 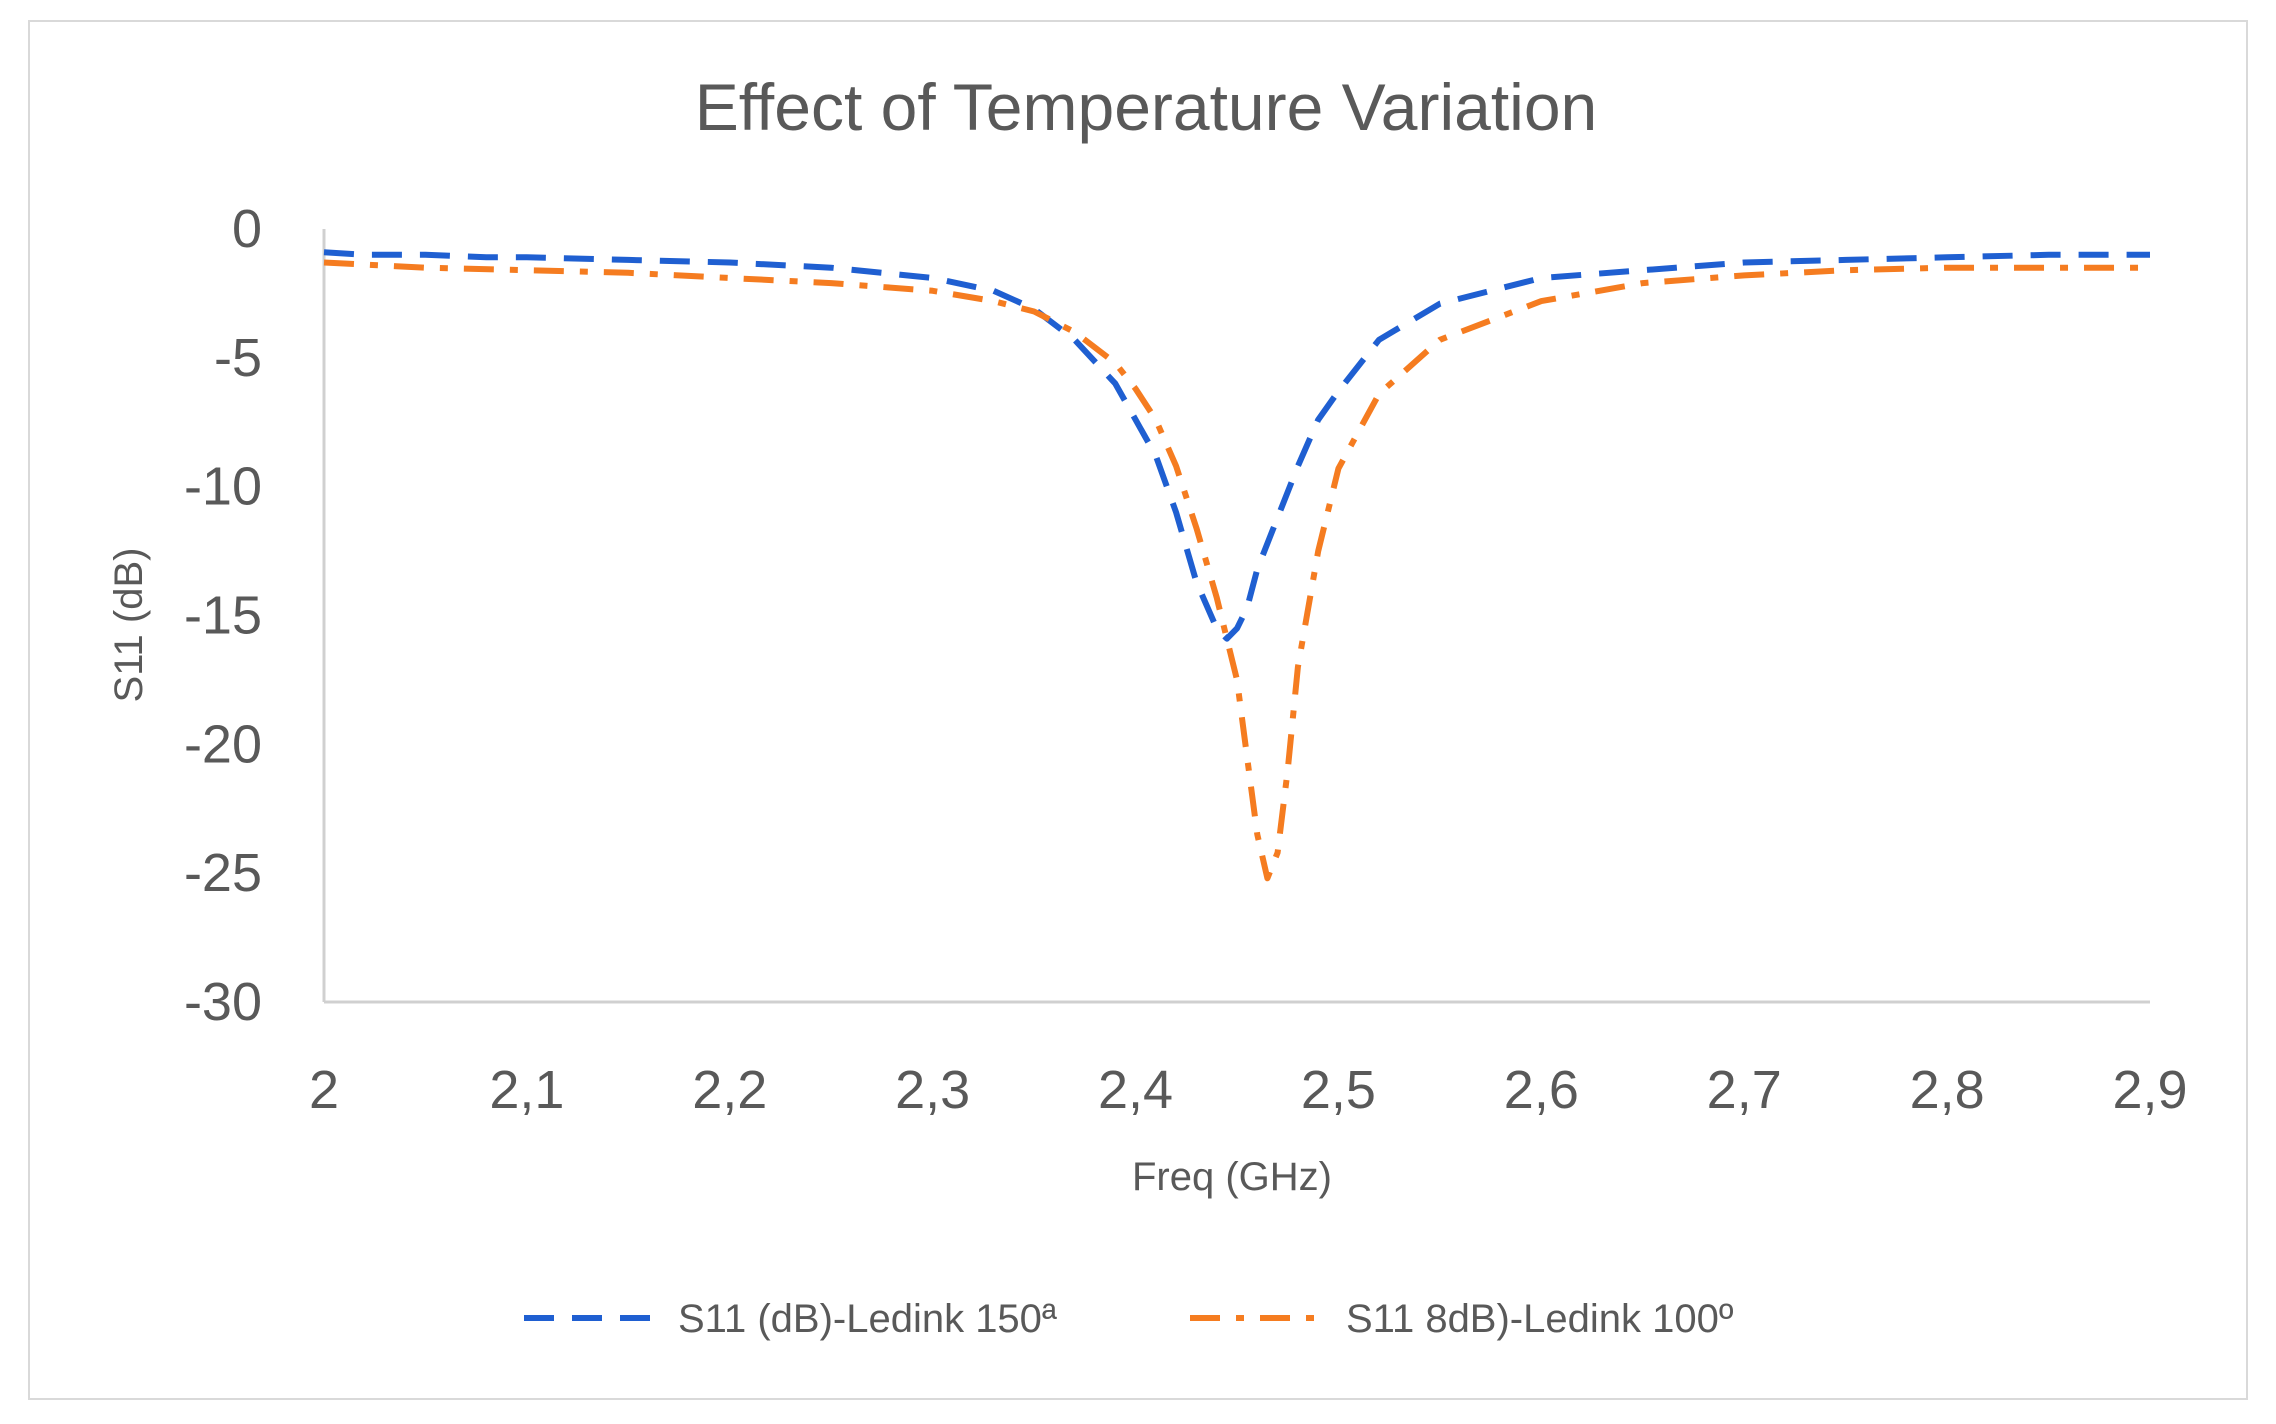 What do you see at coordinates (223, 1002) in the screenshot?
I see `y-tick-label: -30` at bounding box center [223, 1002].